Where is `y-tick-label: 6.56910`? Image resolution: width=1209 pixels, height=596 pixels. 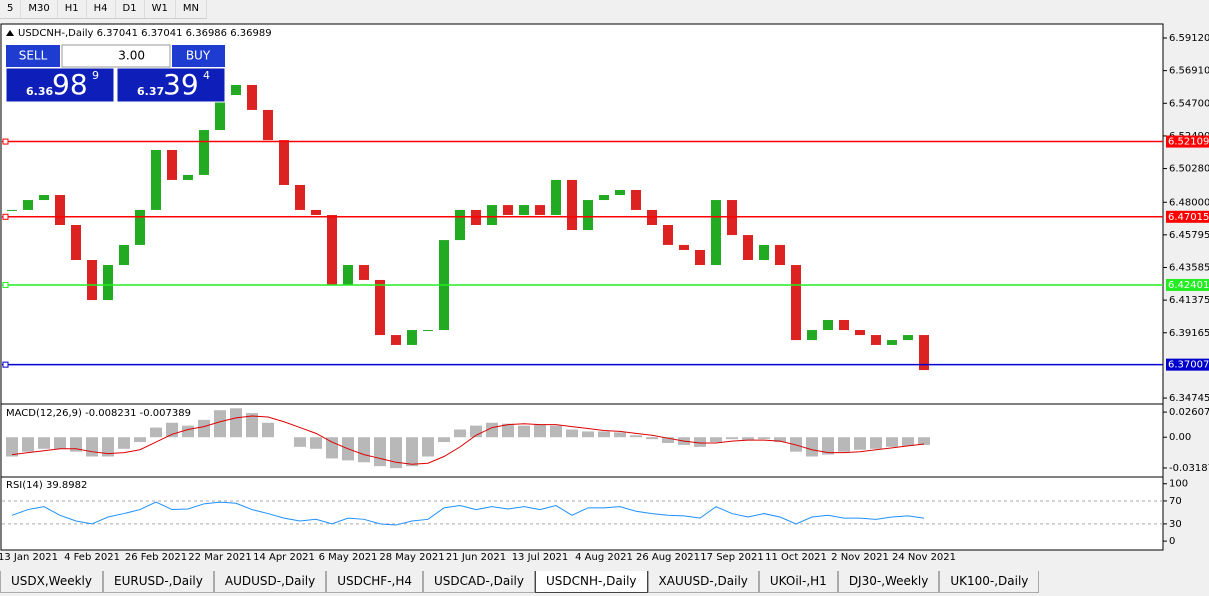 y-tick-label: 6.56910 is located at coordinates (1189, 71).